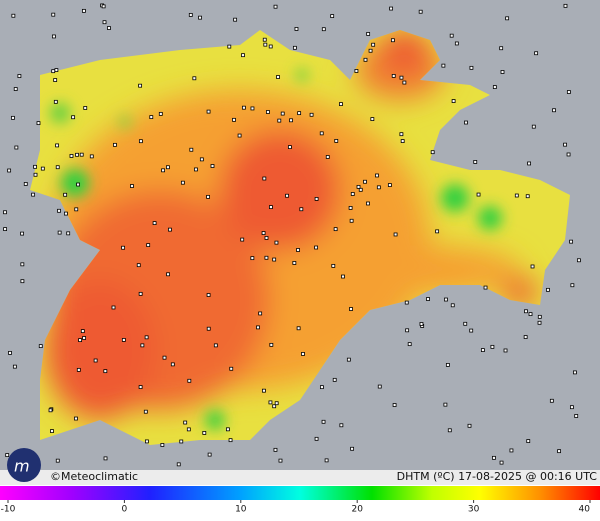  Describe the element at coordinates (300, 493) in the screenshot. I see `colorbar` at that location.